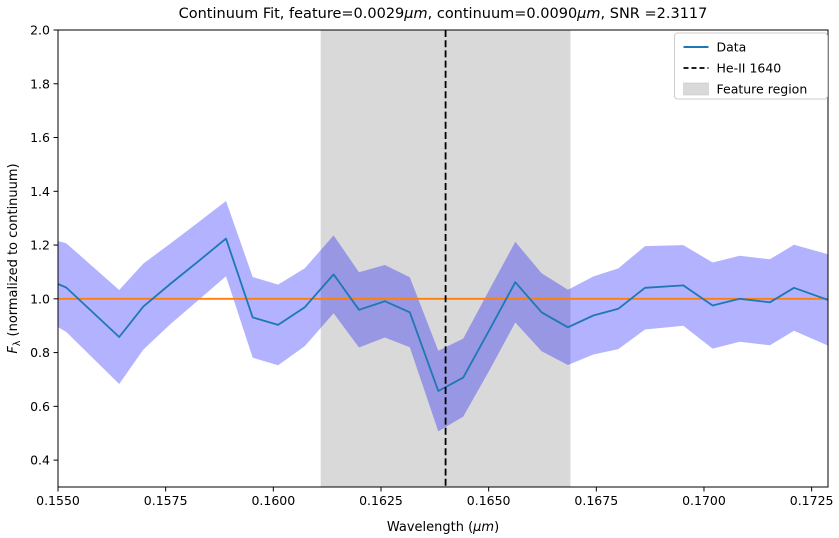 This screenshot has width=839, height=538. Describe the element at coordinates (40, 406) in the screenshot. I see `y-tick-label: 0.6` at that location.